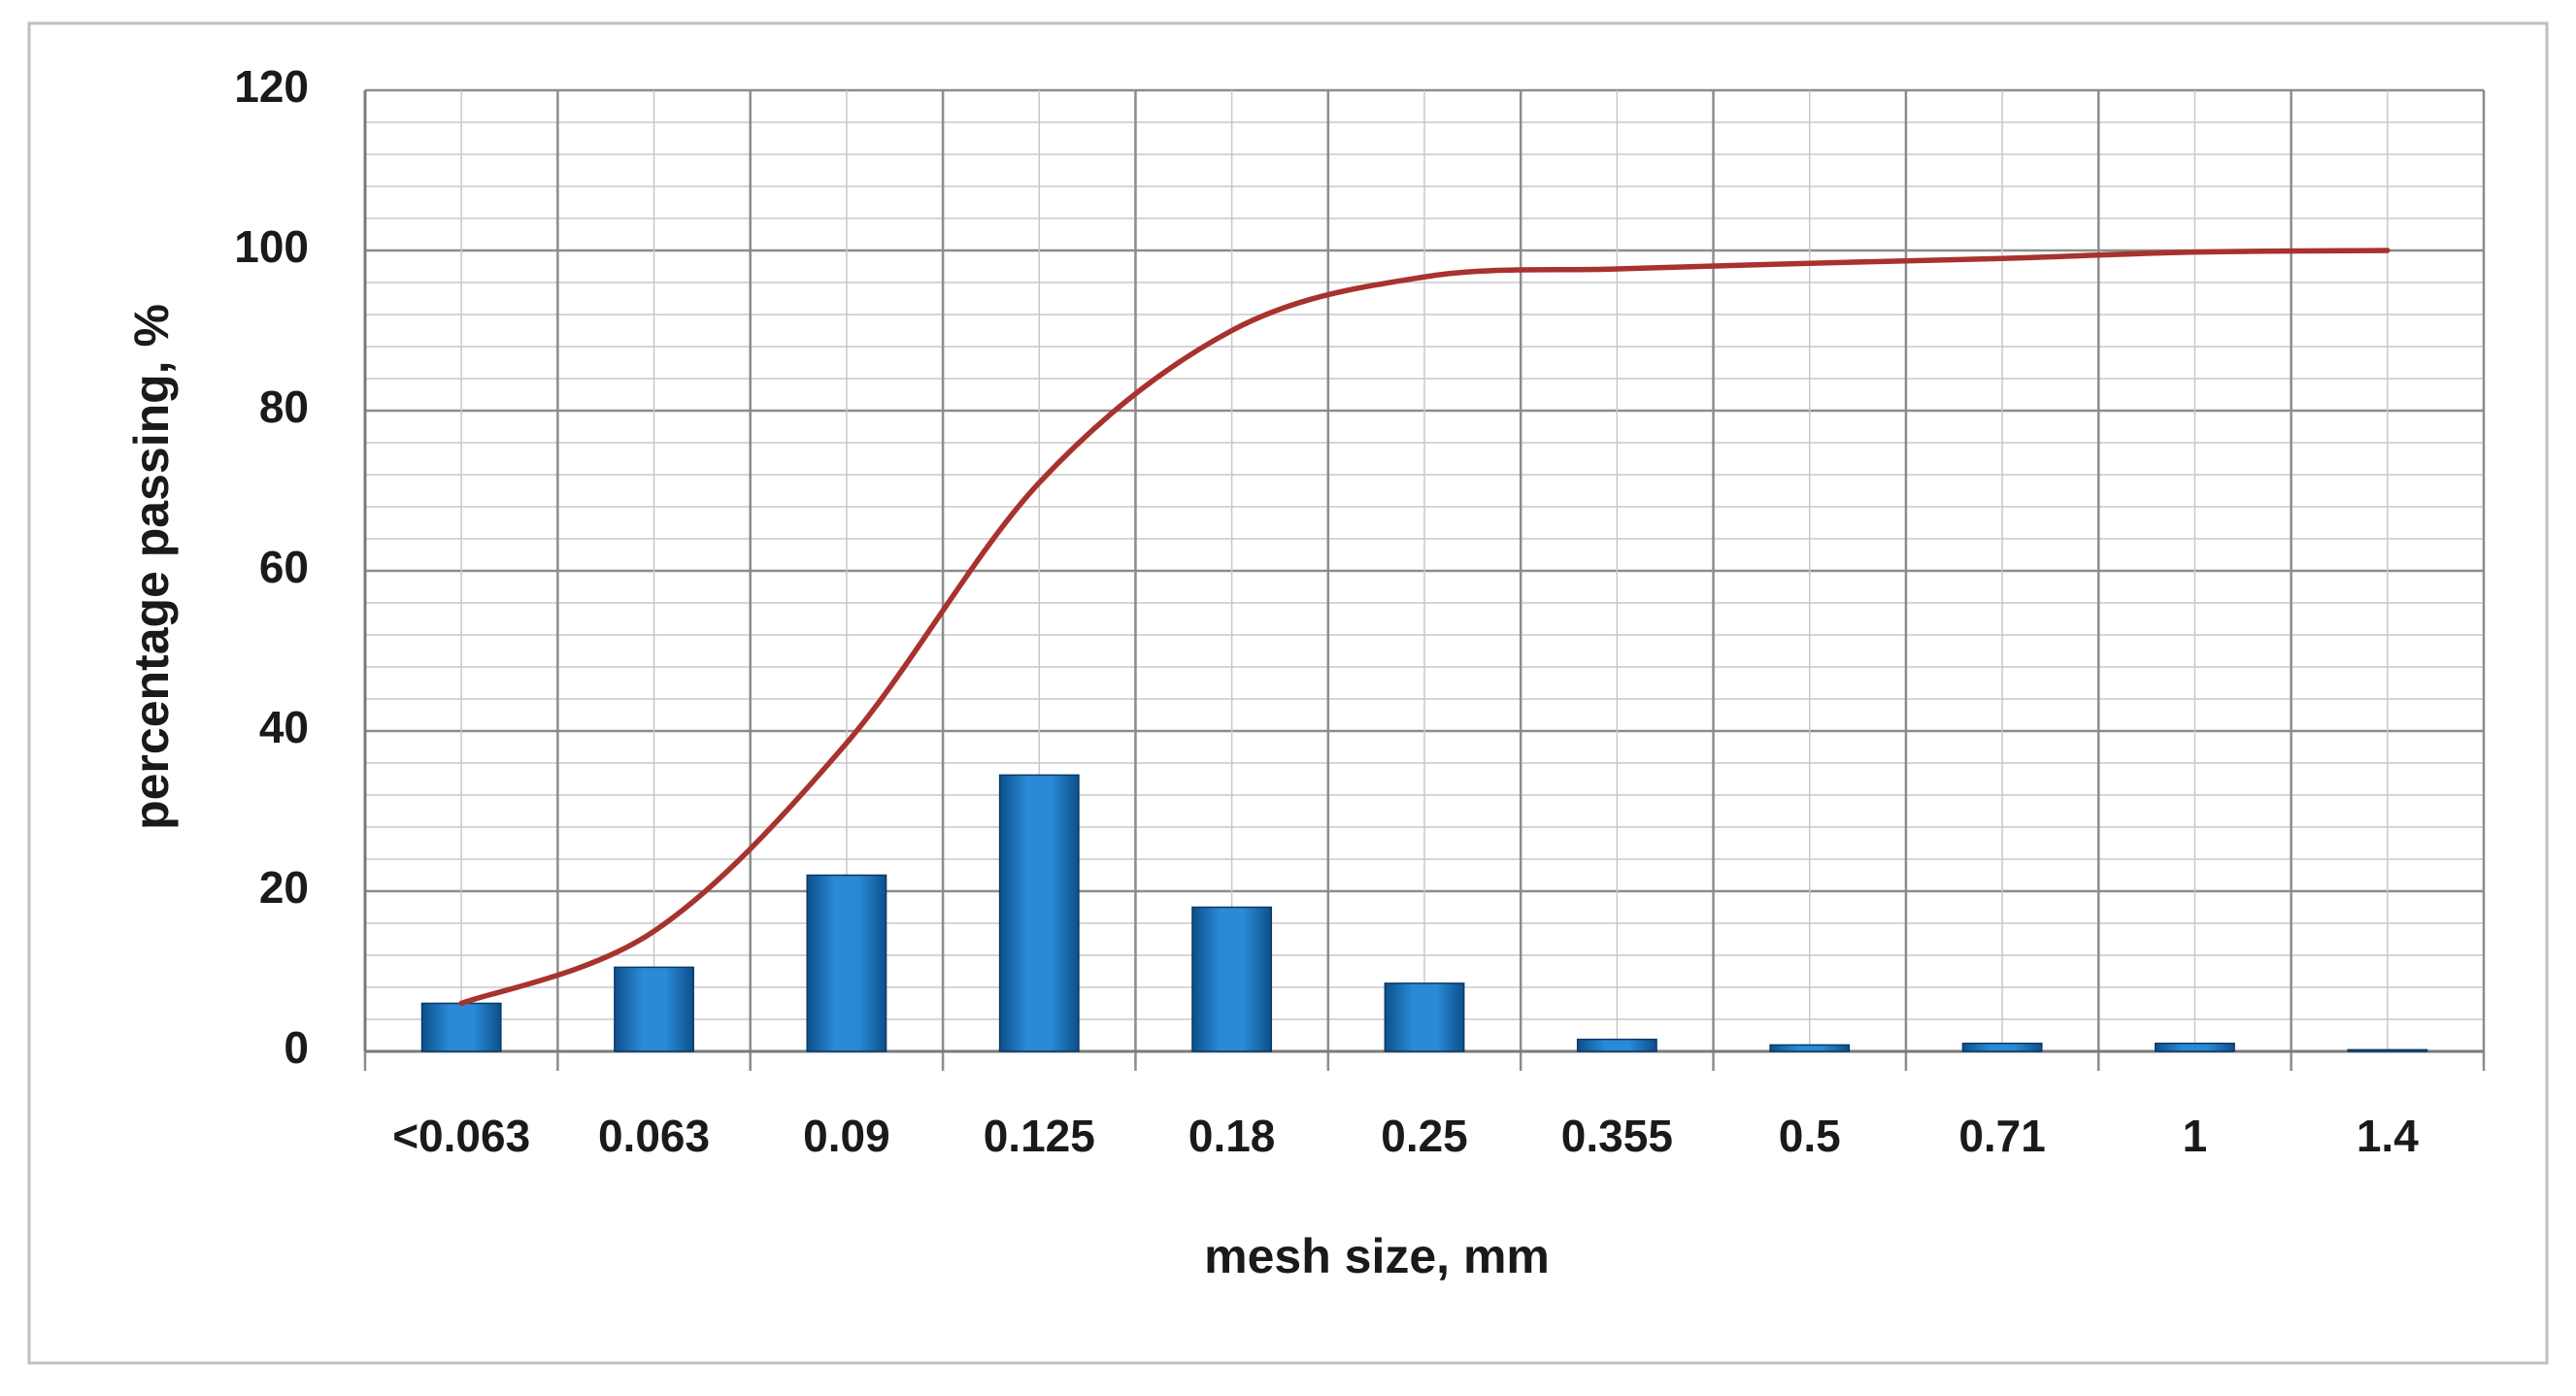 This screenshot has height=1396, width=2576. I want to click on y-axis-title: percentage passing, %, so click(151, 567).